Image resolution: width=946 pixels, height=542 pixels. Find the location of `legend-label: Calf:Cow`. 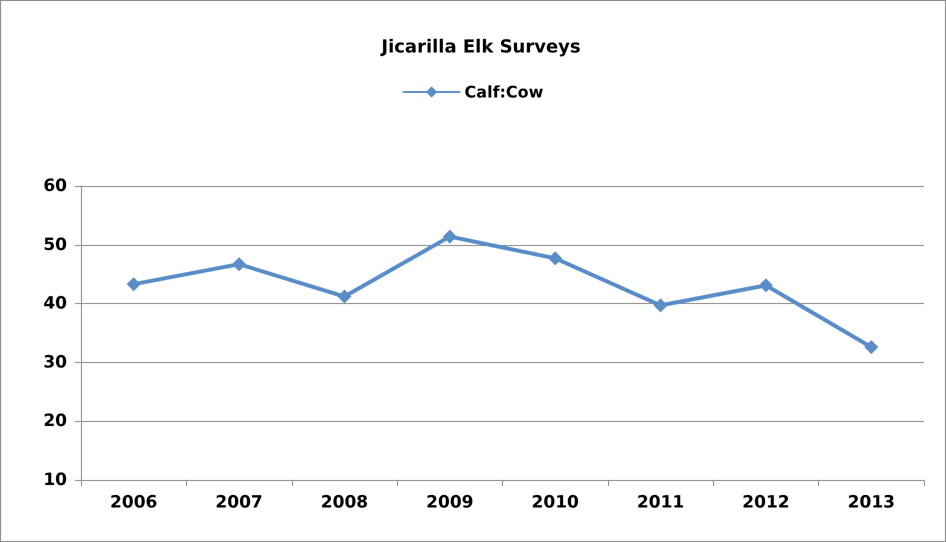

legend-label: Calf:Cow is located at coordinates (504, 92).